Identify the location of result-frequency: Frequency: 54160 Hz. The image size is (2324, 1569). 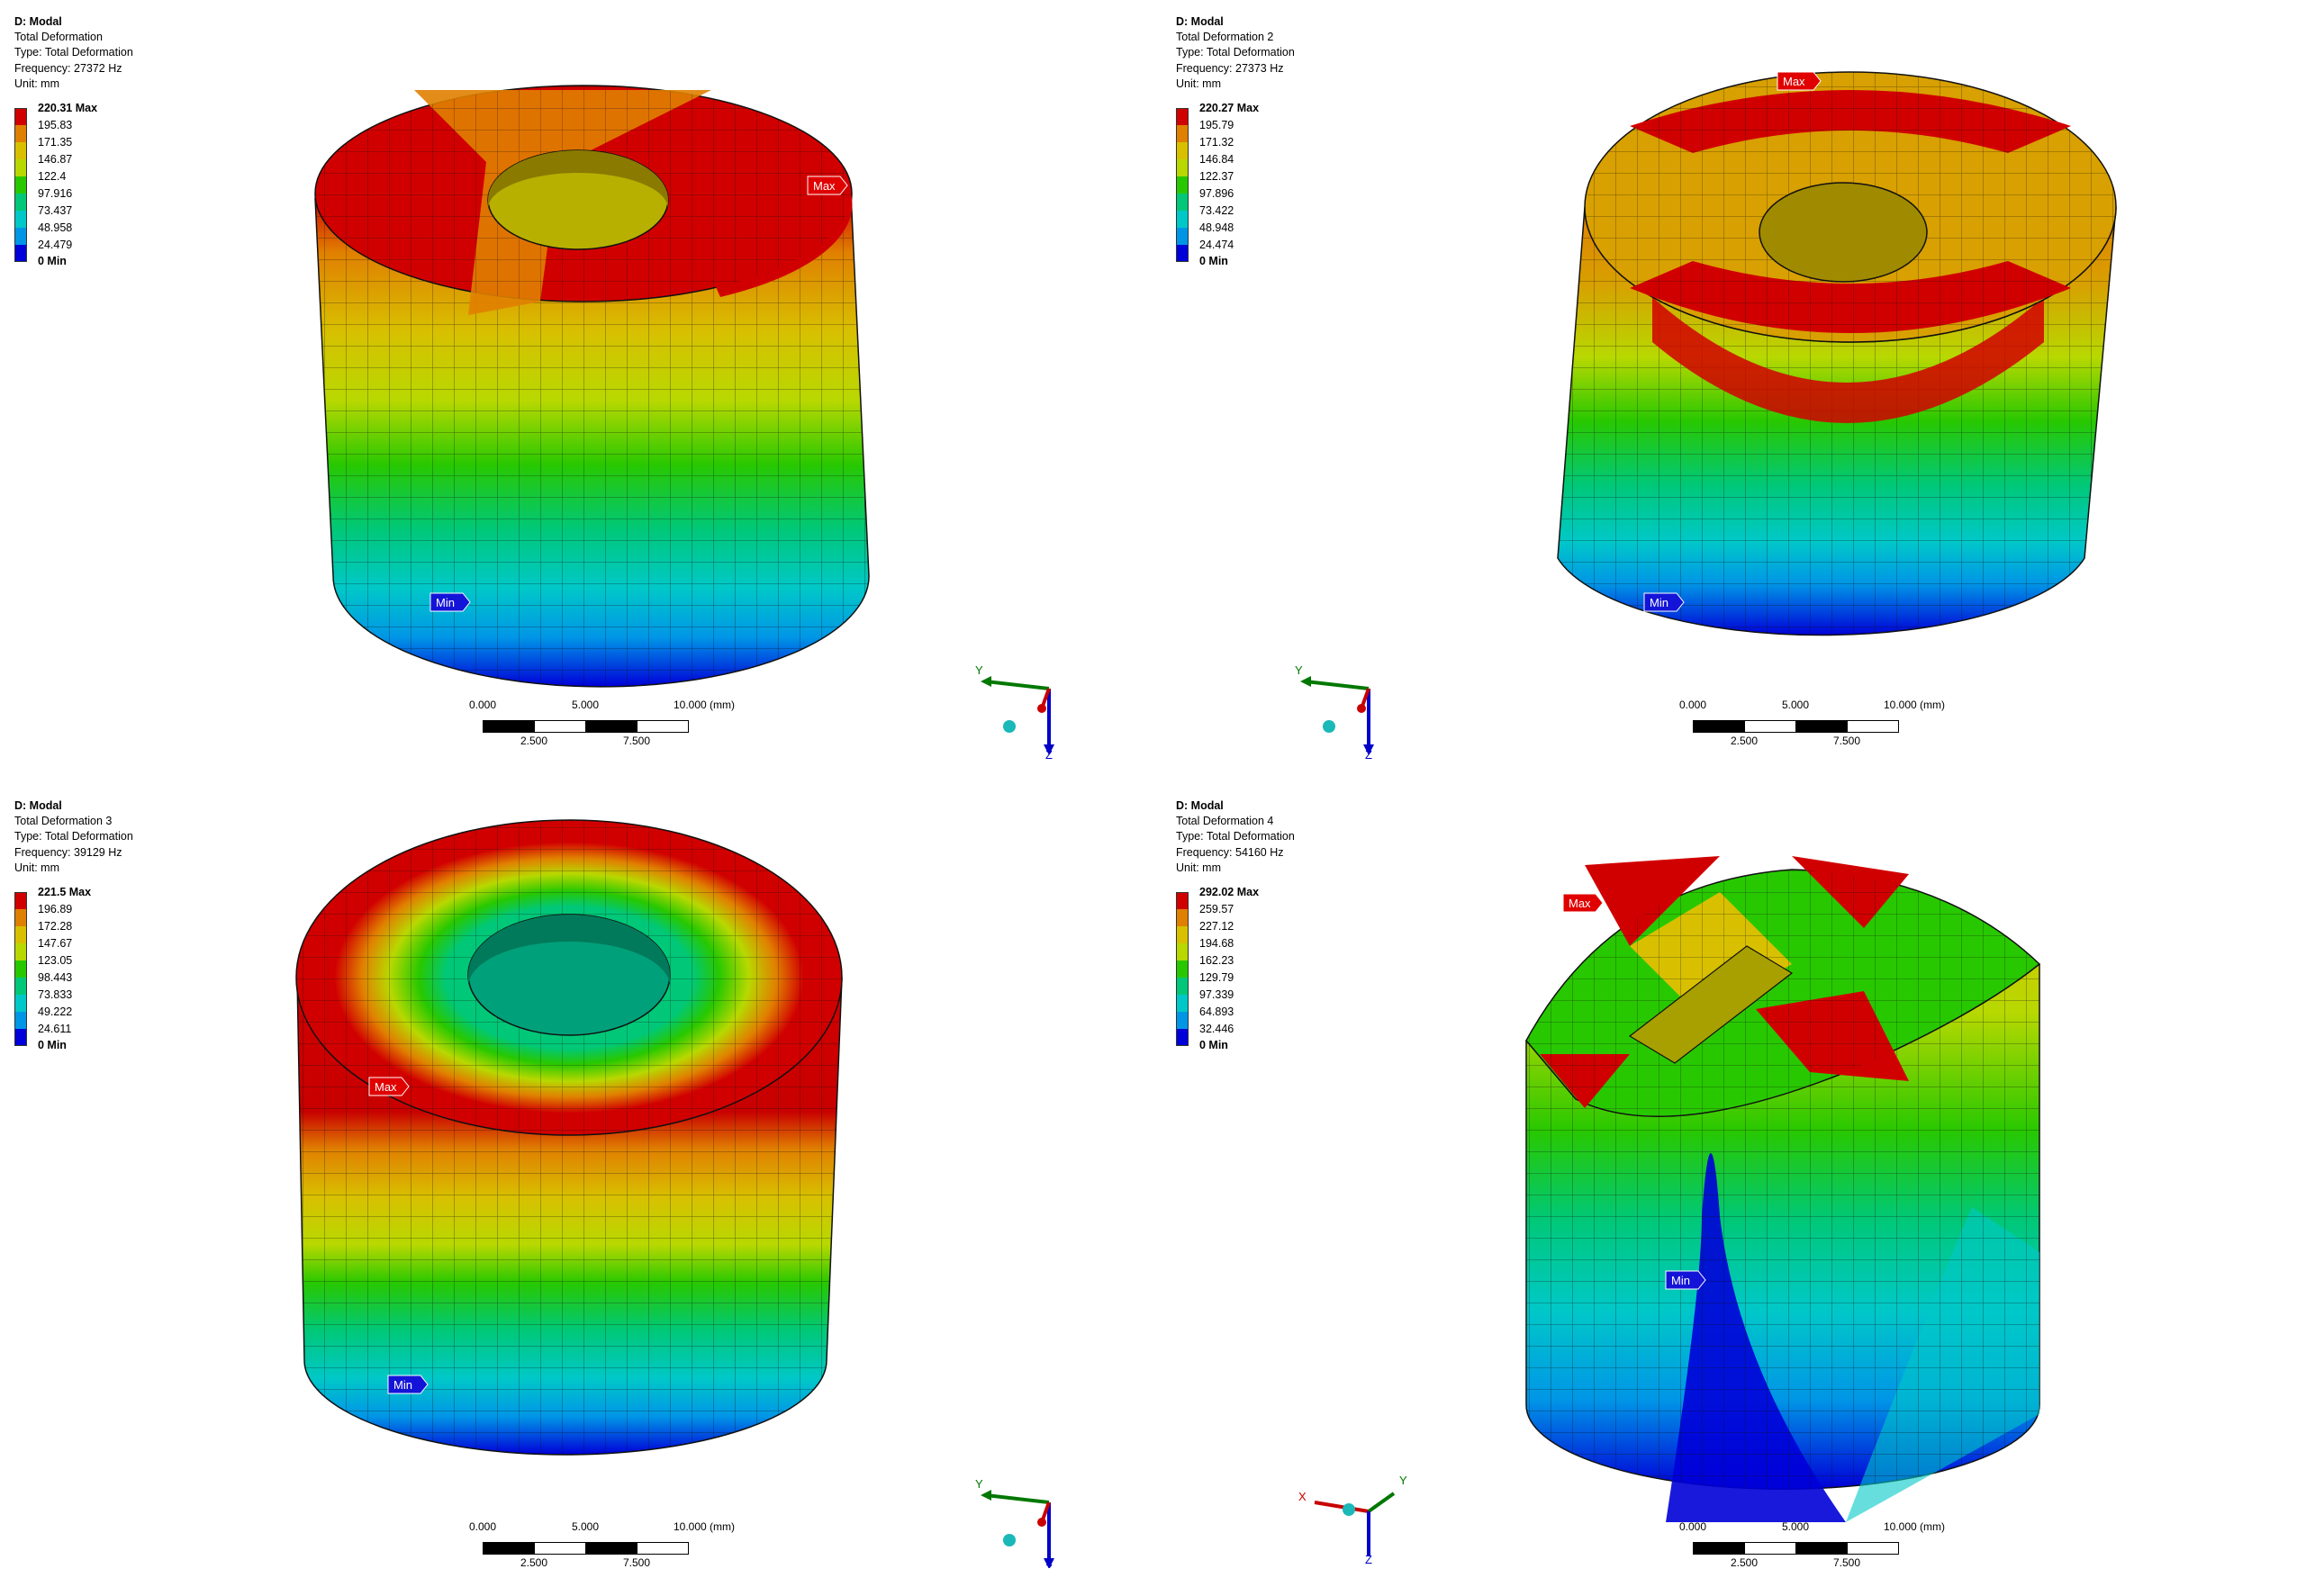
(1230, 852).